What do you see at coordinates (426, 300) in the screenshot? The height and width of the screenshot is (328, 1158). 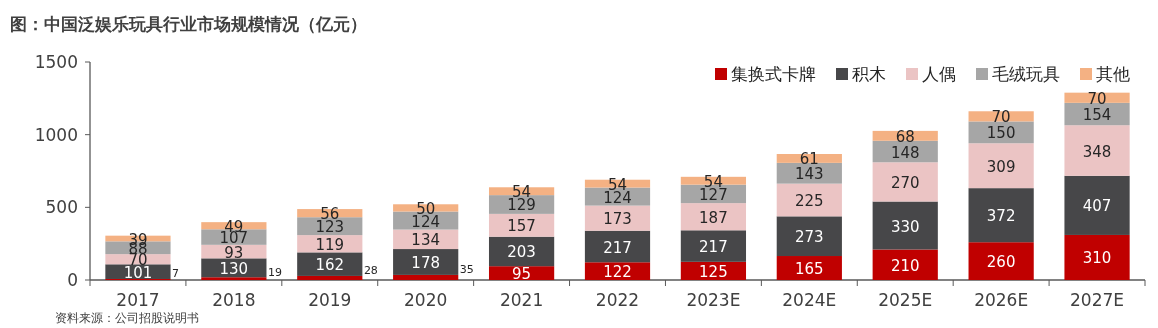 I see `x-tick-label: 2020` at bounding box center [426, 300].